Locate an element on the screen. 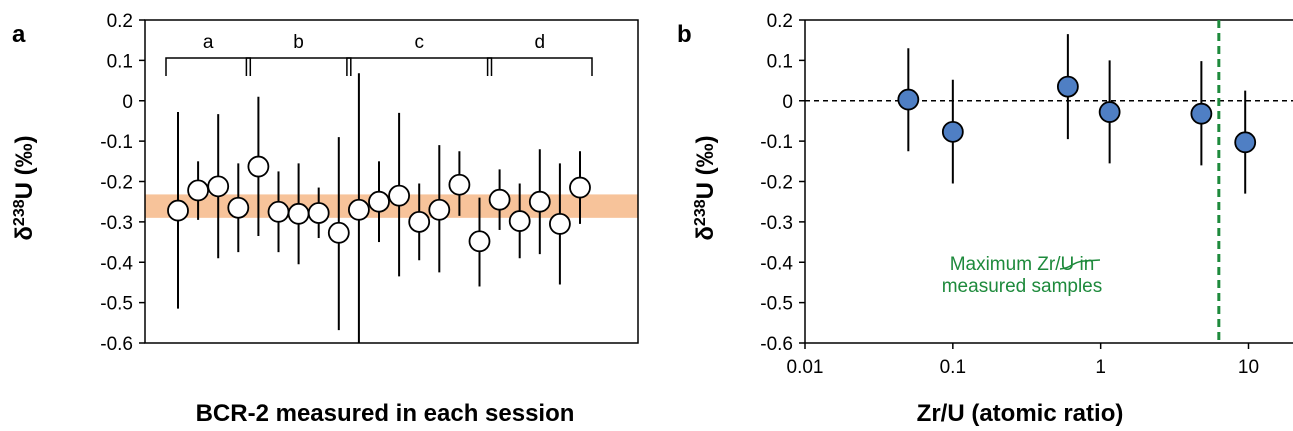 Image resolution: width=1293 pixels, height=431 pixels. a-y-tick-label: 0.1 is located at coordinates (120, 61).